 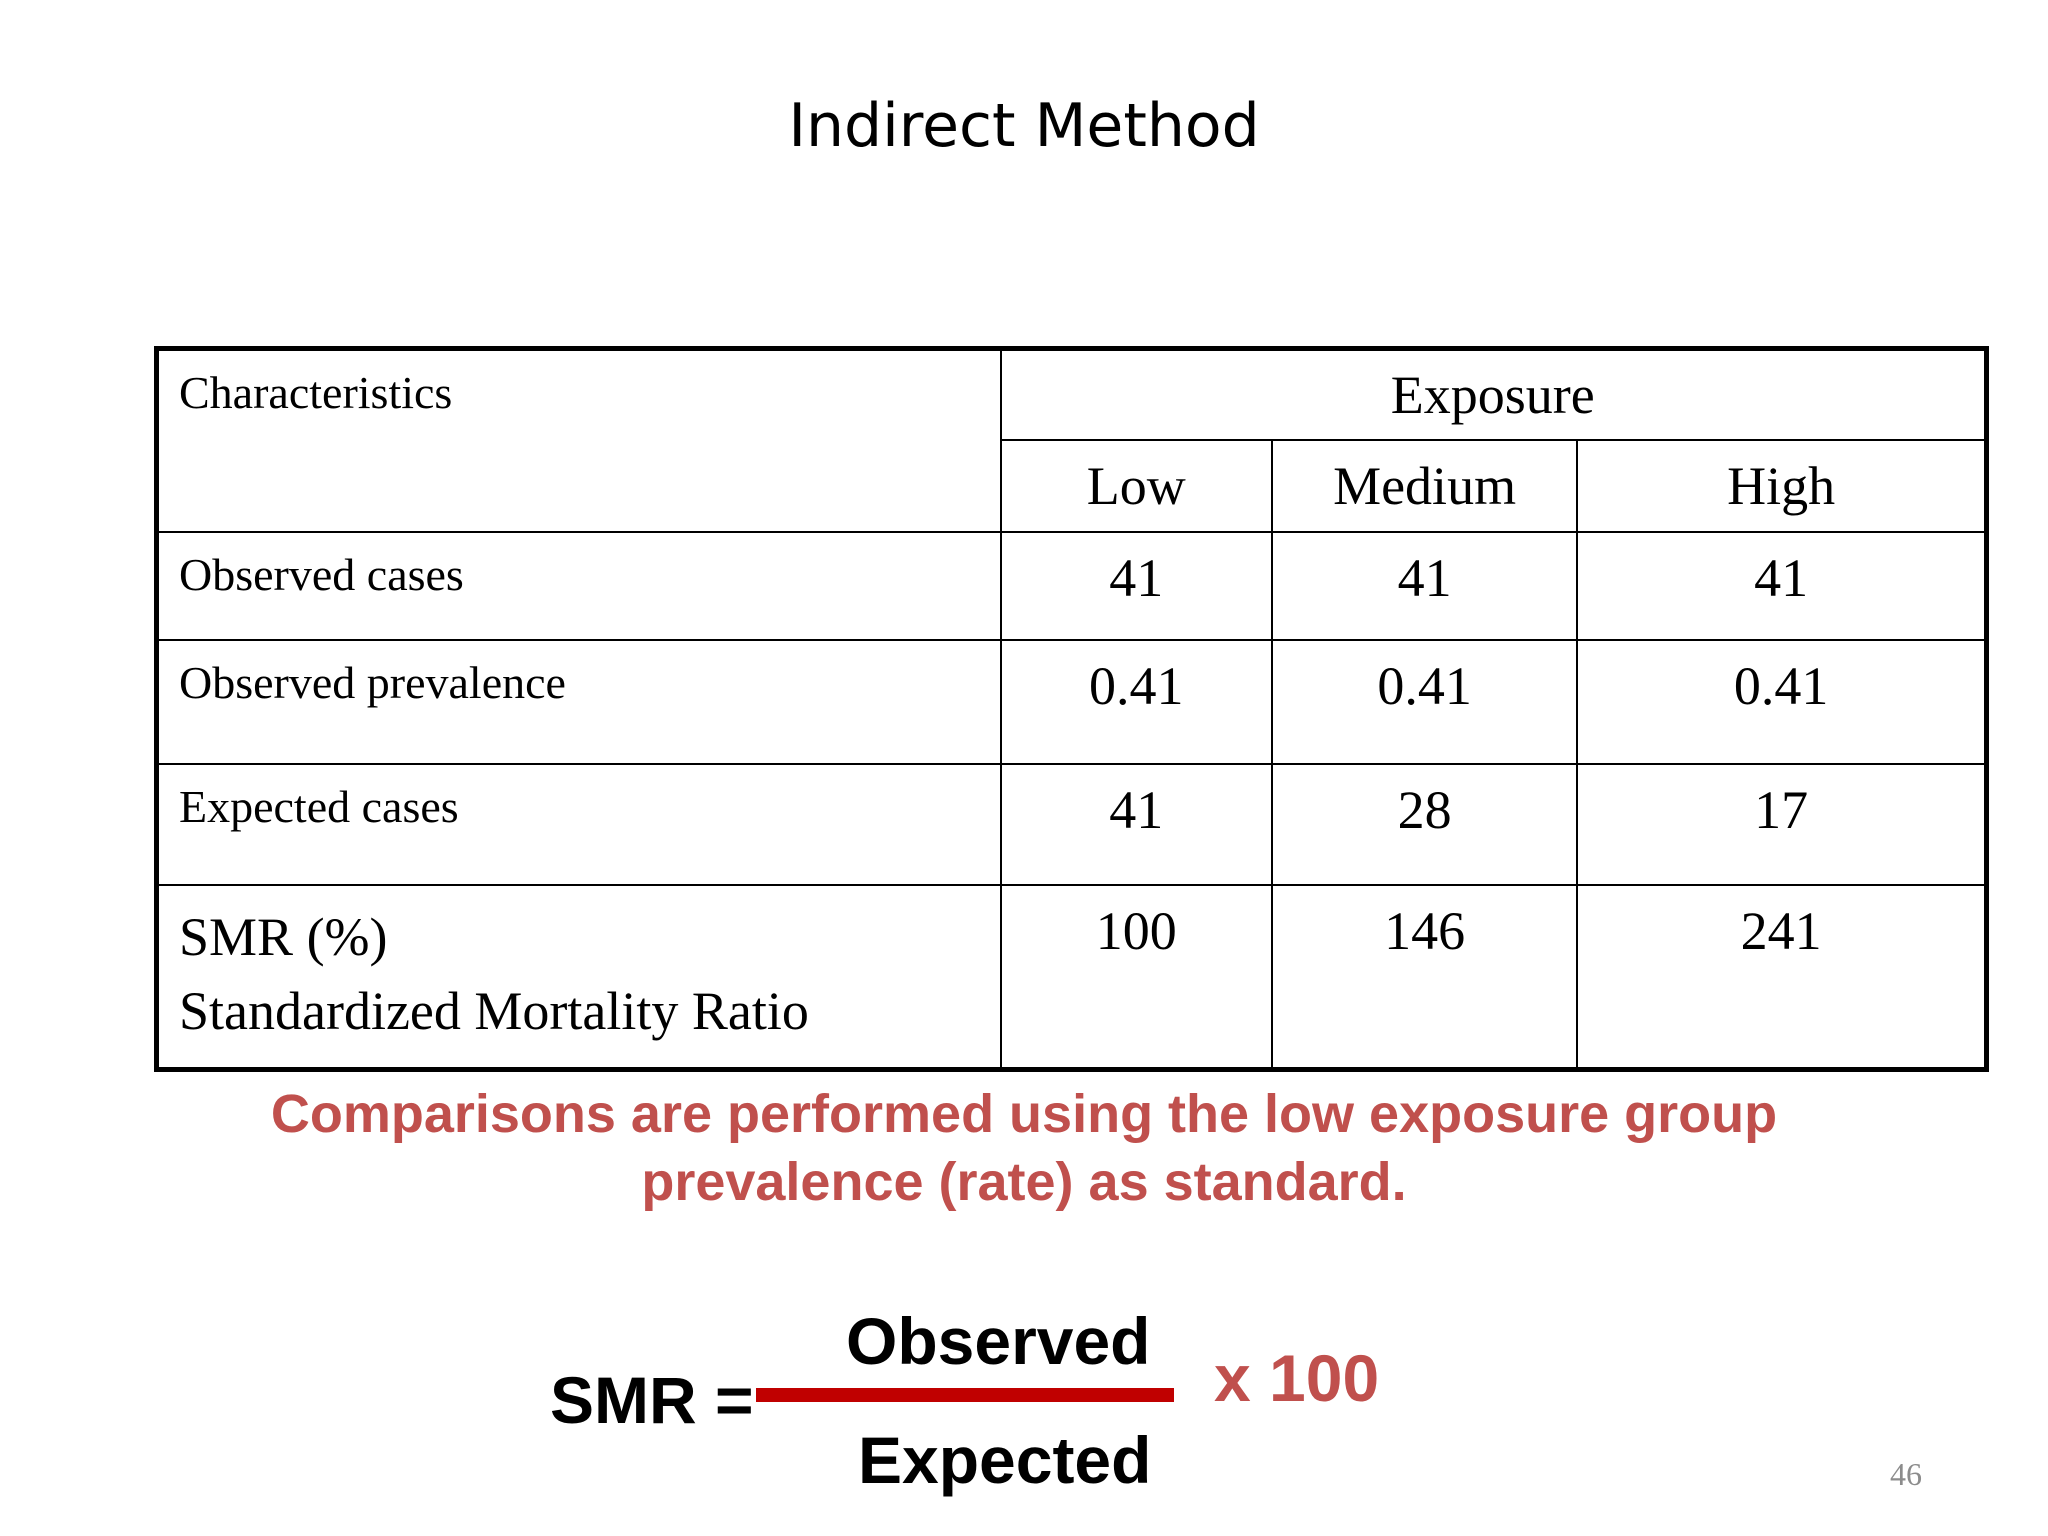 I want to click on level-medium-header: Medium, so click(x=1424, y=486).